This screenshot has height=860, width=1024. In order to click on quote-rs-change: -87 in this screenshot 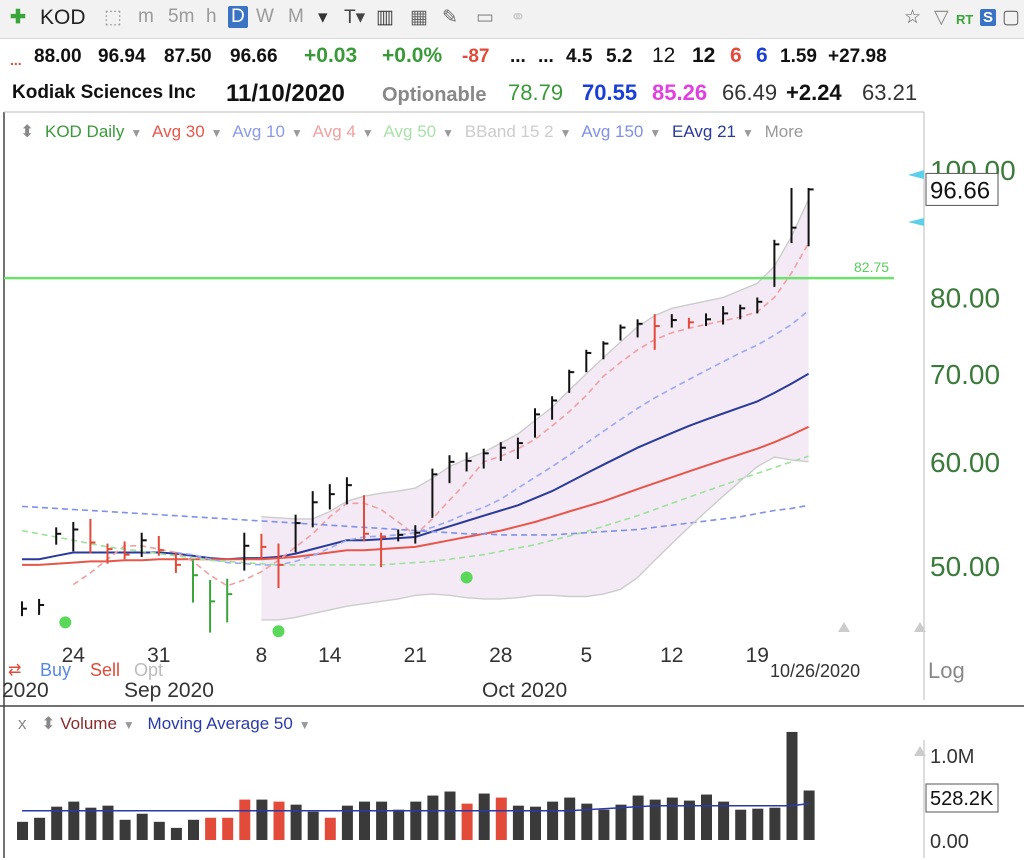, I will do `click(476, 56)`.